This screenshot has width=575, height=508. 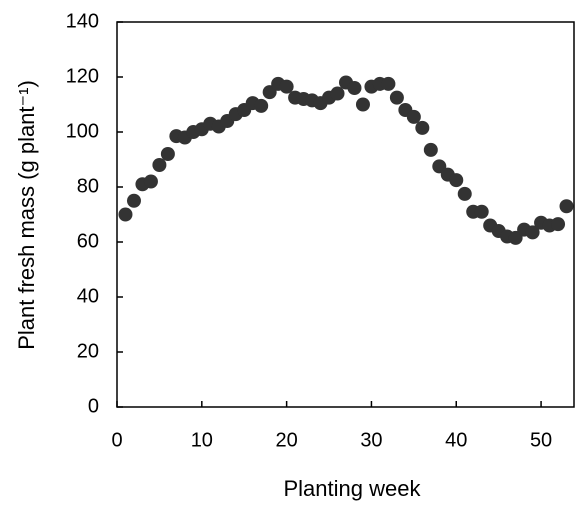 I want to click on y-tick-label: 20, so click(x=88, y=351).